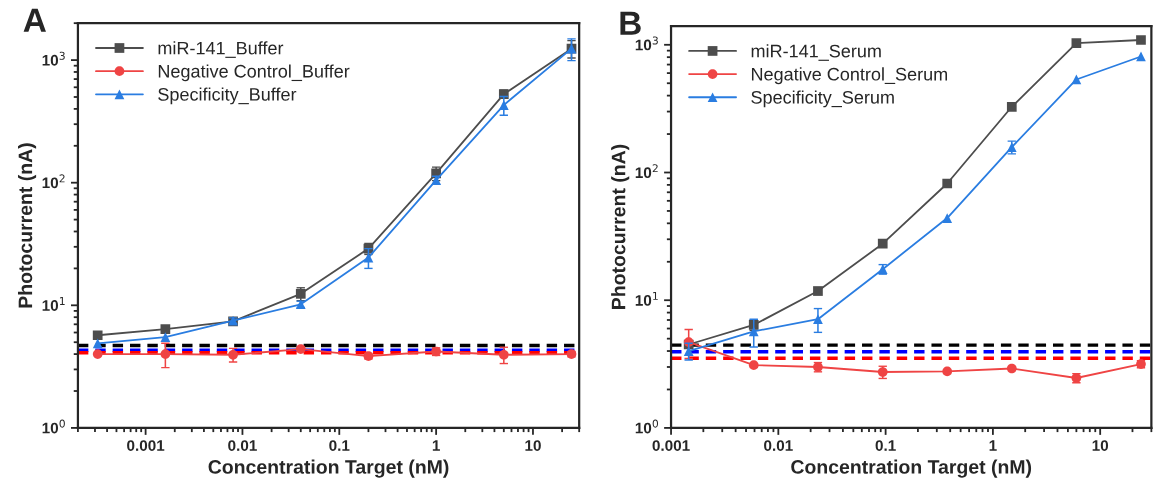  I want to click on legend-label: Specificity_Buffer, so click(227, 96).